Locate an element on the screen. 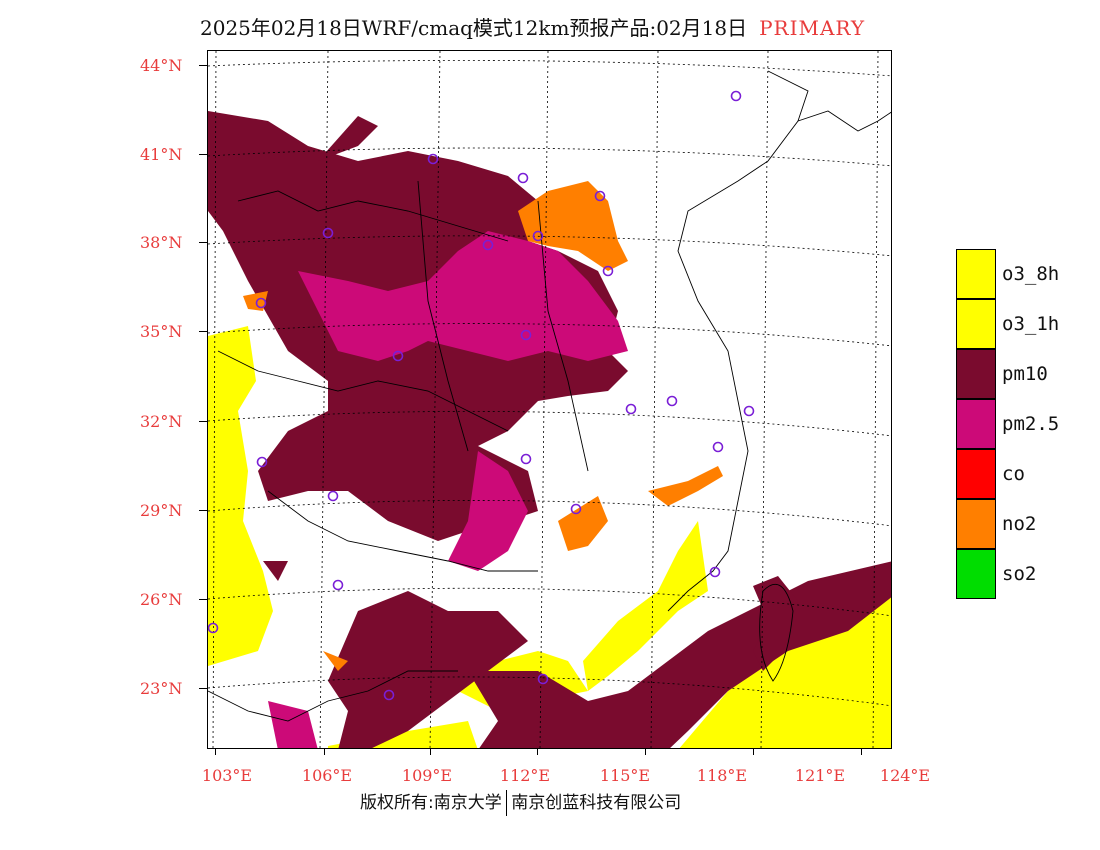  lat-label-29: 29°N is located at coordinates (161, 510).